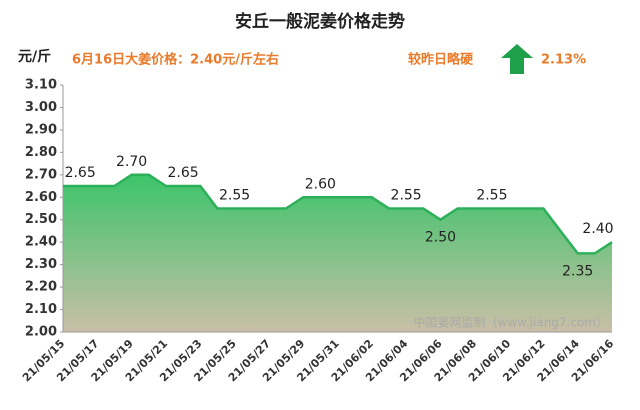 The width and height of the screenshot is (640, 410). What do you see at coordinates (41, 332) in the screenshot?
I see `y-tick-label: 2.00` at bounding box center [41, 332].